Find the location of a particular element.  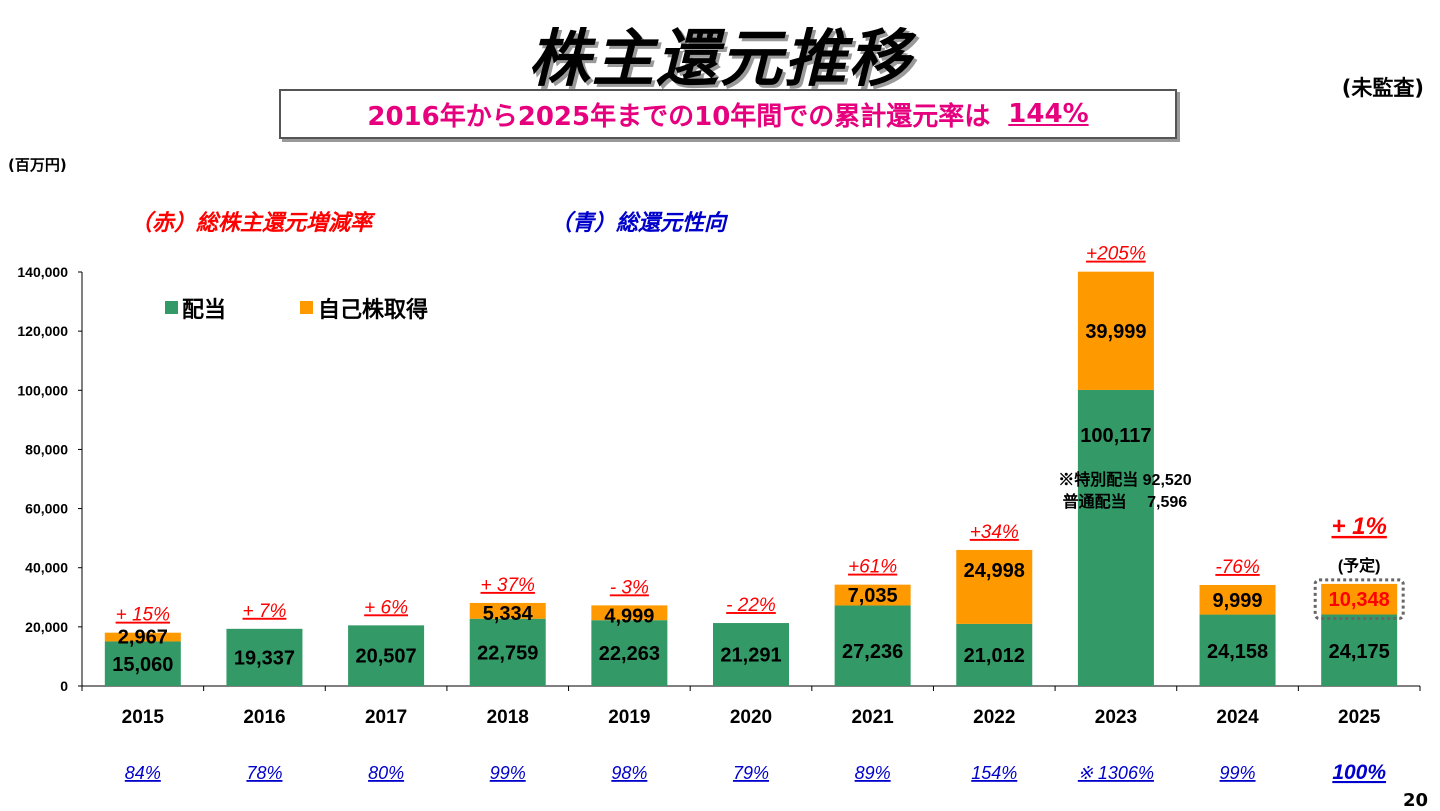

dividend-label-2024: 24,158 is located at coordinates (1237, 652).